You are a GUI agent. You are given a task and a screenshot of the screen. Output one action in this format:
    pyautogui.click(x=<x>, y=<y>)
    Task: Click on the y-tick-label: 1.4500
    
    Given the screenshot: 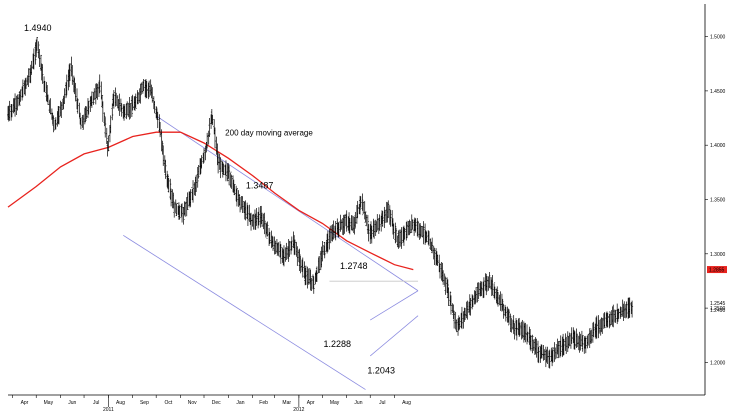 What is the action you would take?
    pyautogui.click(x=718, y=92)
    